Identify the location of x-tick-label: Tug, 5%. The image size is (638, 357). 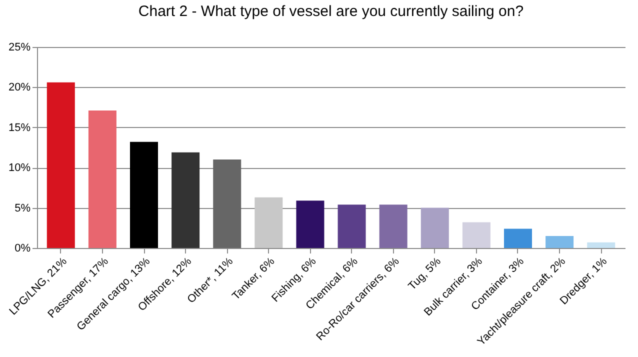
(425, 274).